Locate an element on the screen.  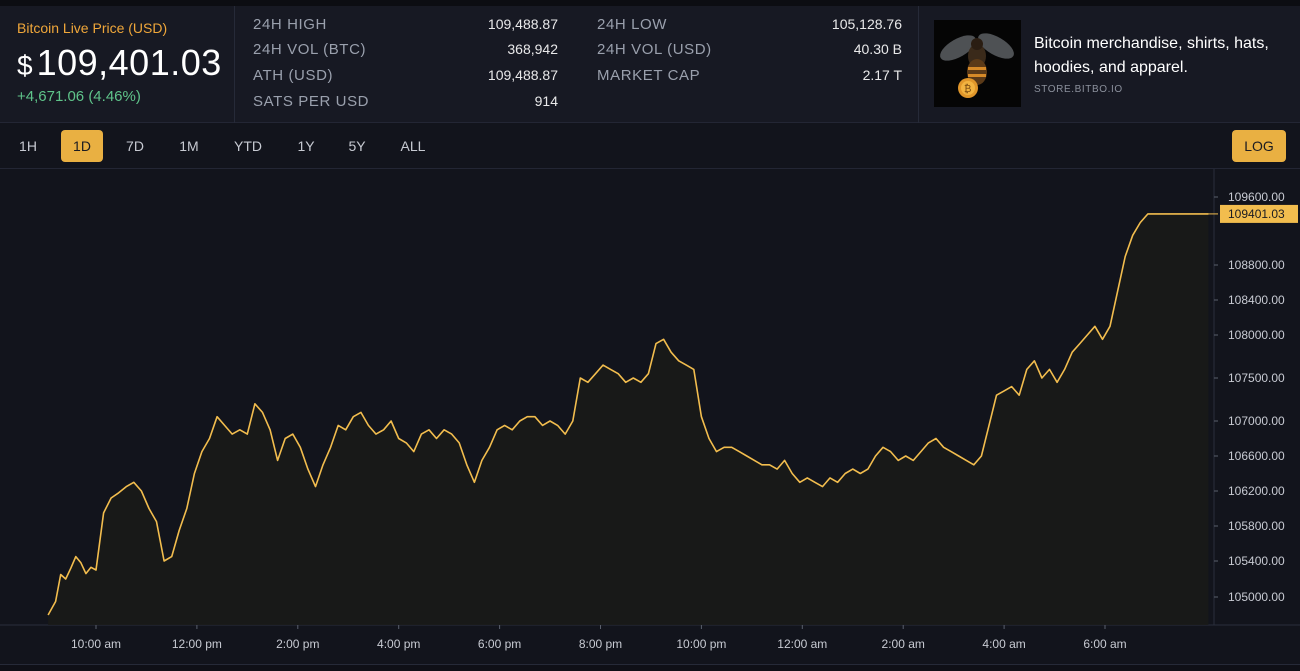
y-tick-label: 105800.00 is located at coordinates (1256, 526).